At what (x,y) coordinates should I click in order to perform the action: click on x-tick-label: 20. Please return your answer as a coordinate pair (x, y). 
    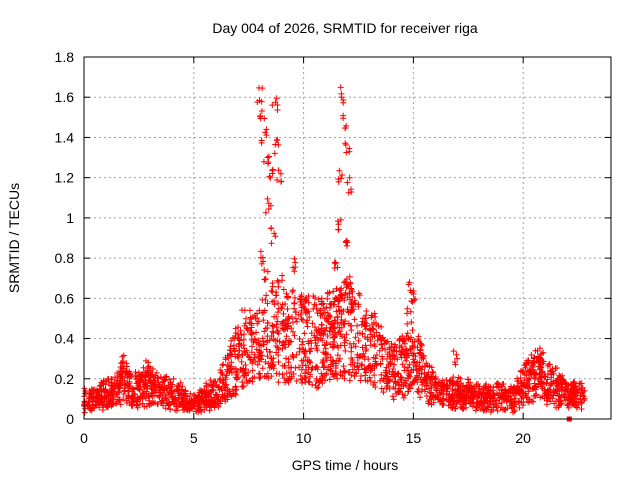
    Looking at the image, I should click on (523, 438).